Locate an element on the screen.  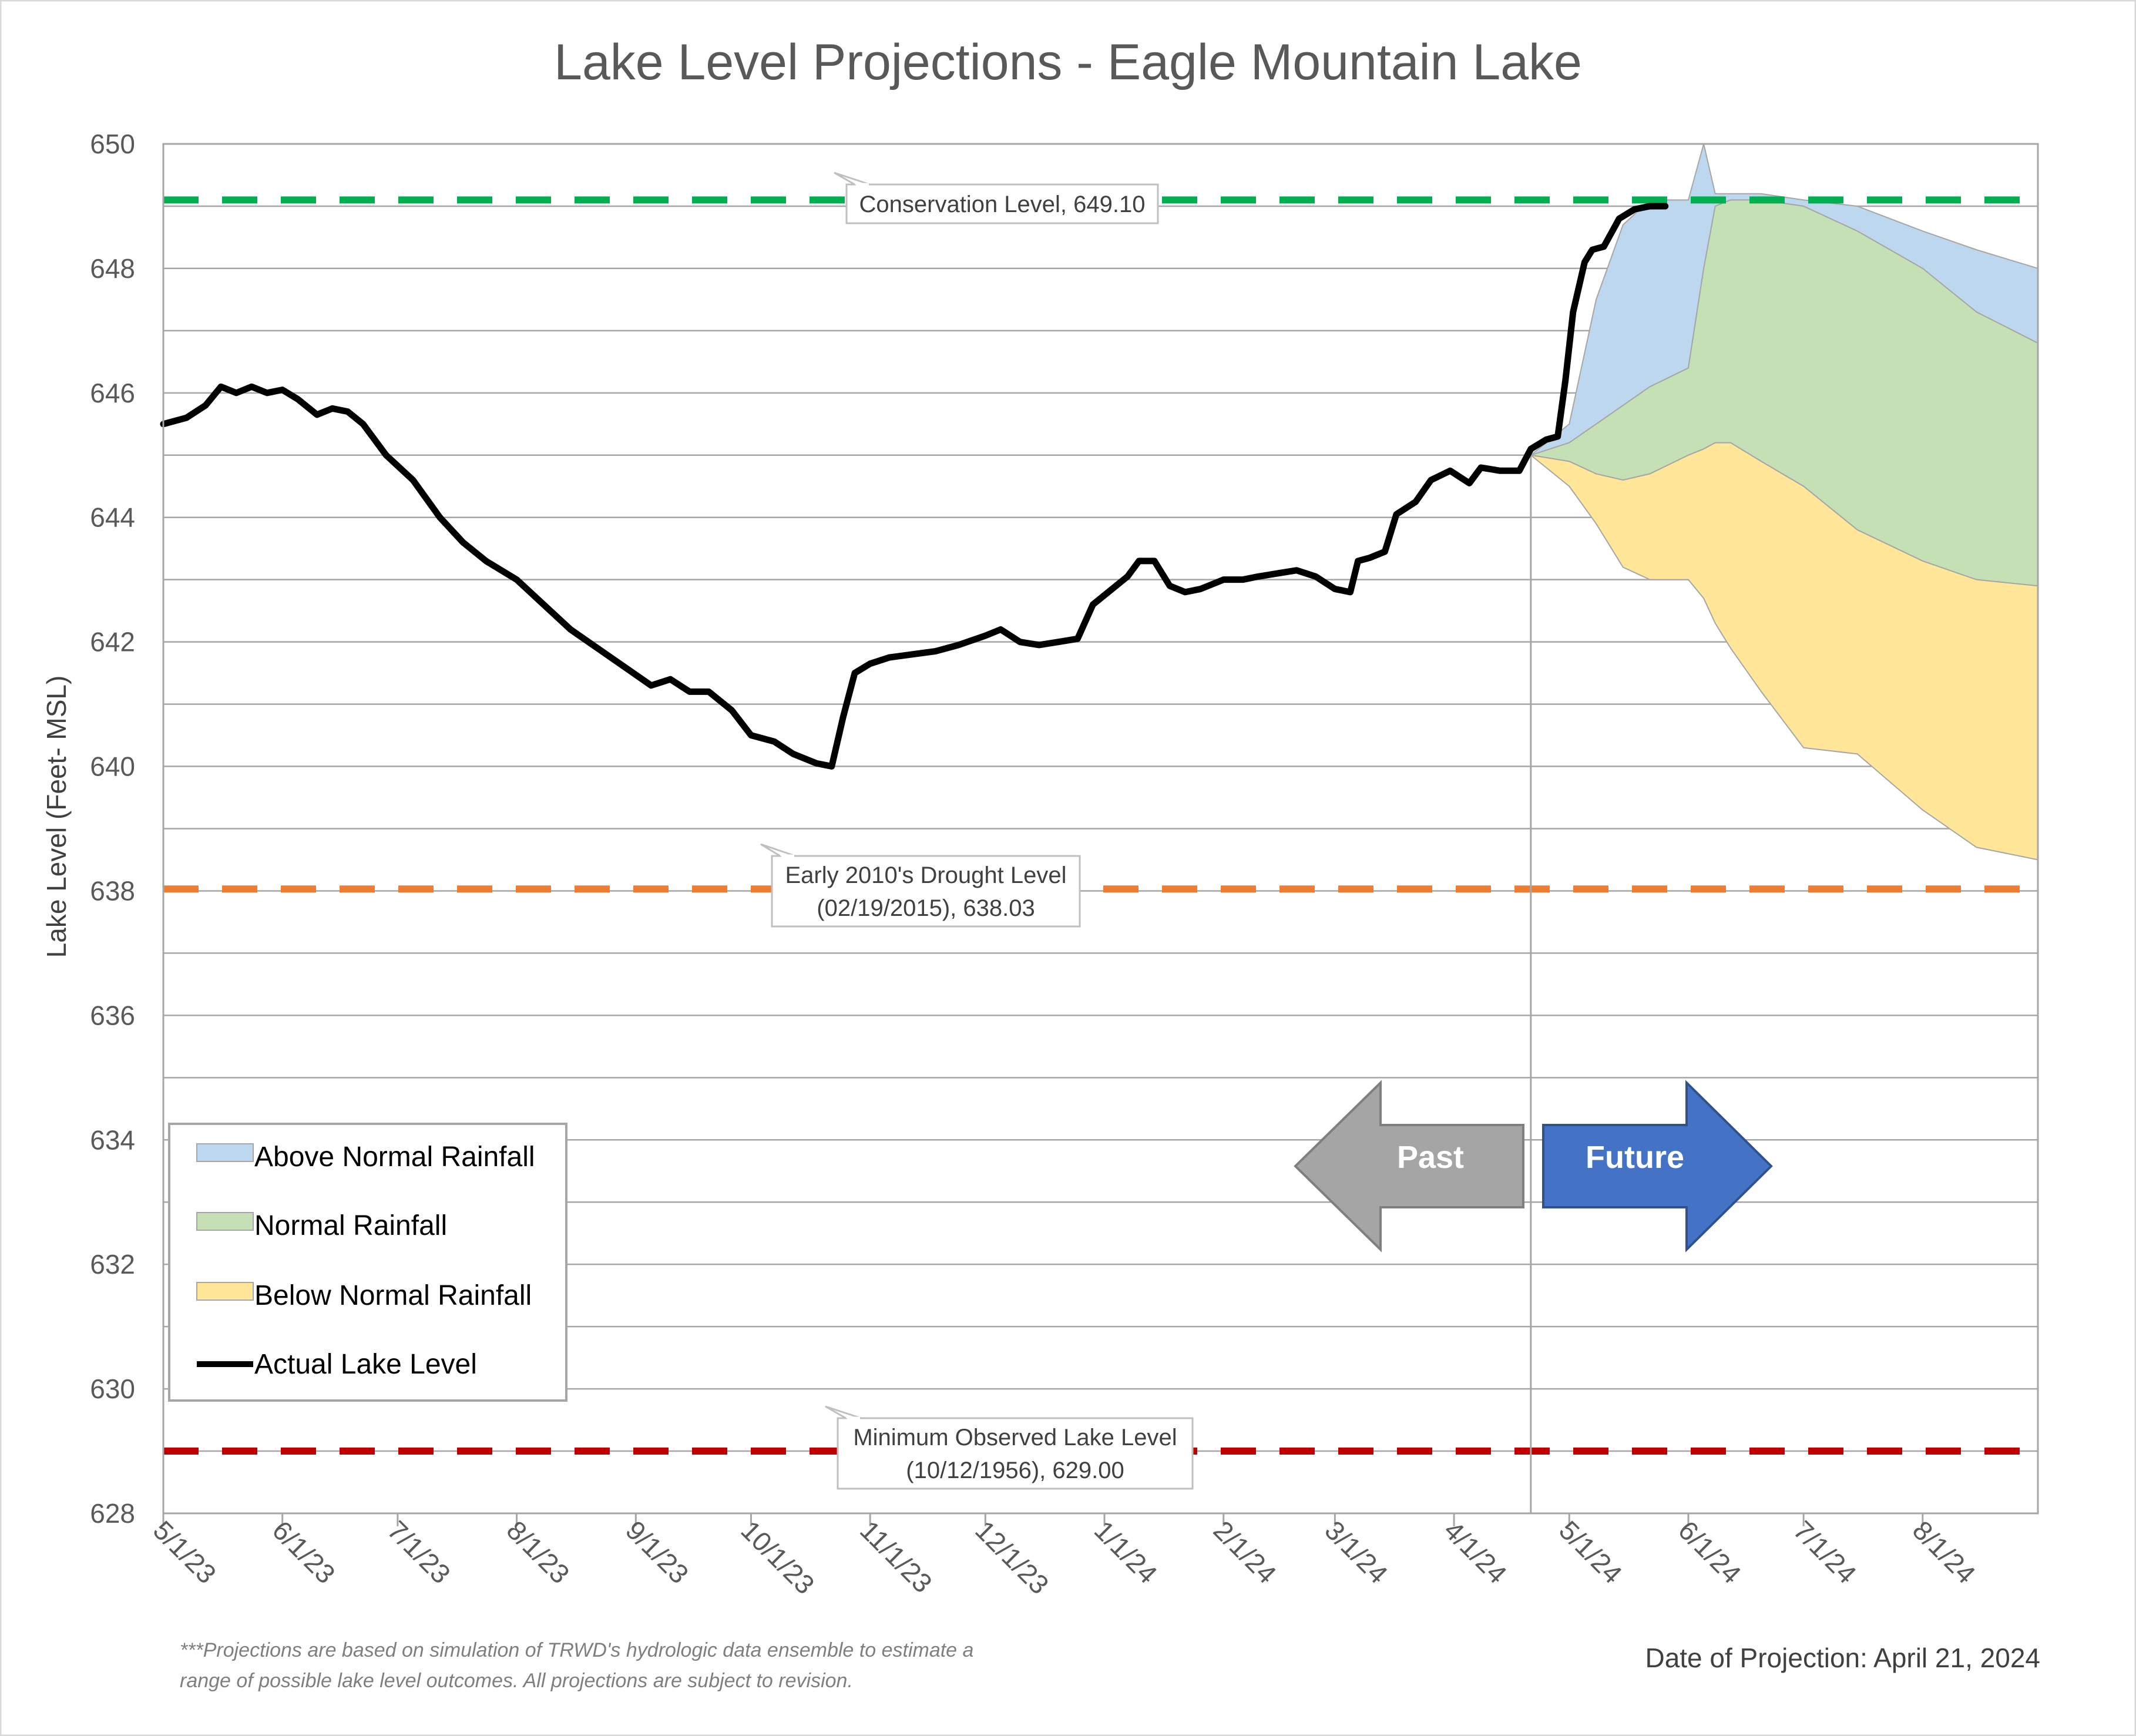
legend-swatch-below-normal is located at coordinates (225, 1291).